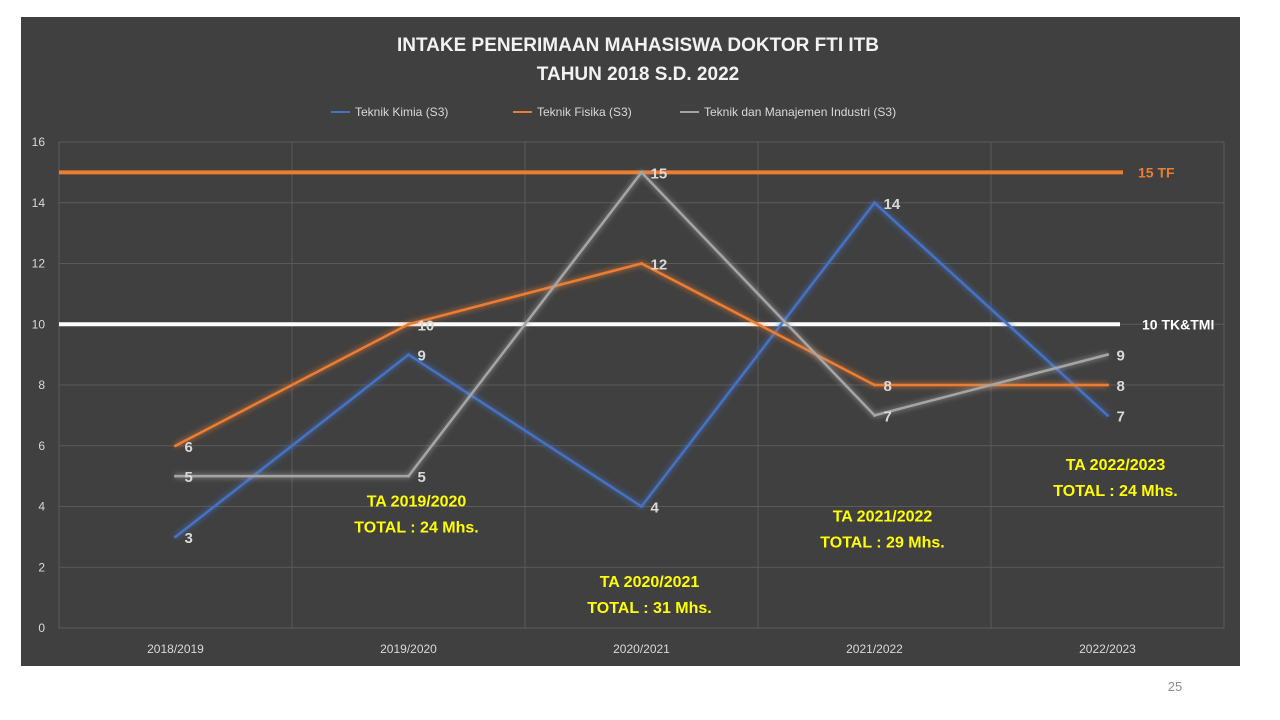 This screenshot has width=1280, height=720. Describe the element at coordinates (189, 538) in the screenshot. I see `data-label: 3` at that location.